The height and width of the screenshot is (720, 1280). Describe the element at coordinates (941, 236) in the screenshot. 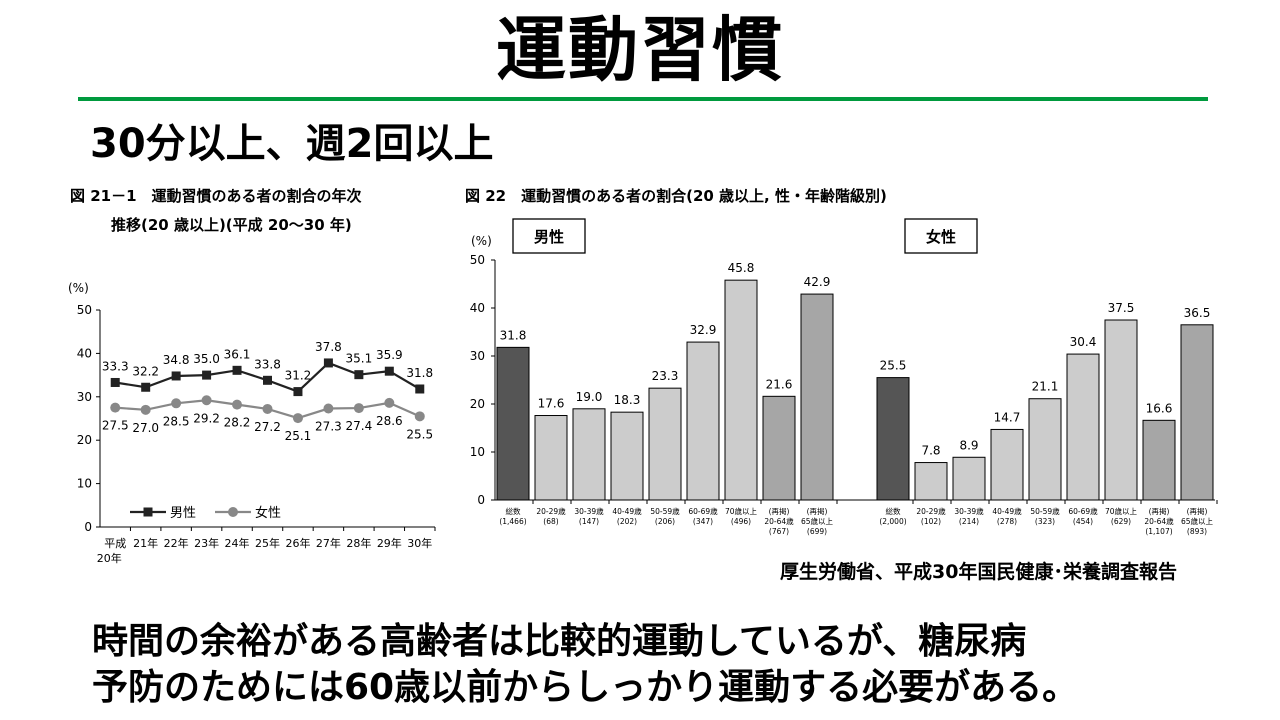

I see `group-label-box` at that location.